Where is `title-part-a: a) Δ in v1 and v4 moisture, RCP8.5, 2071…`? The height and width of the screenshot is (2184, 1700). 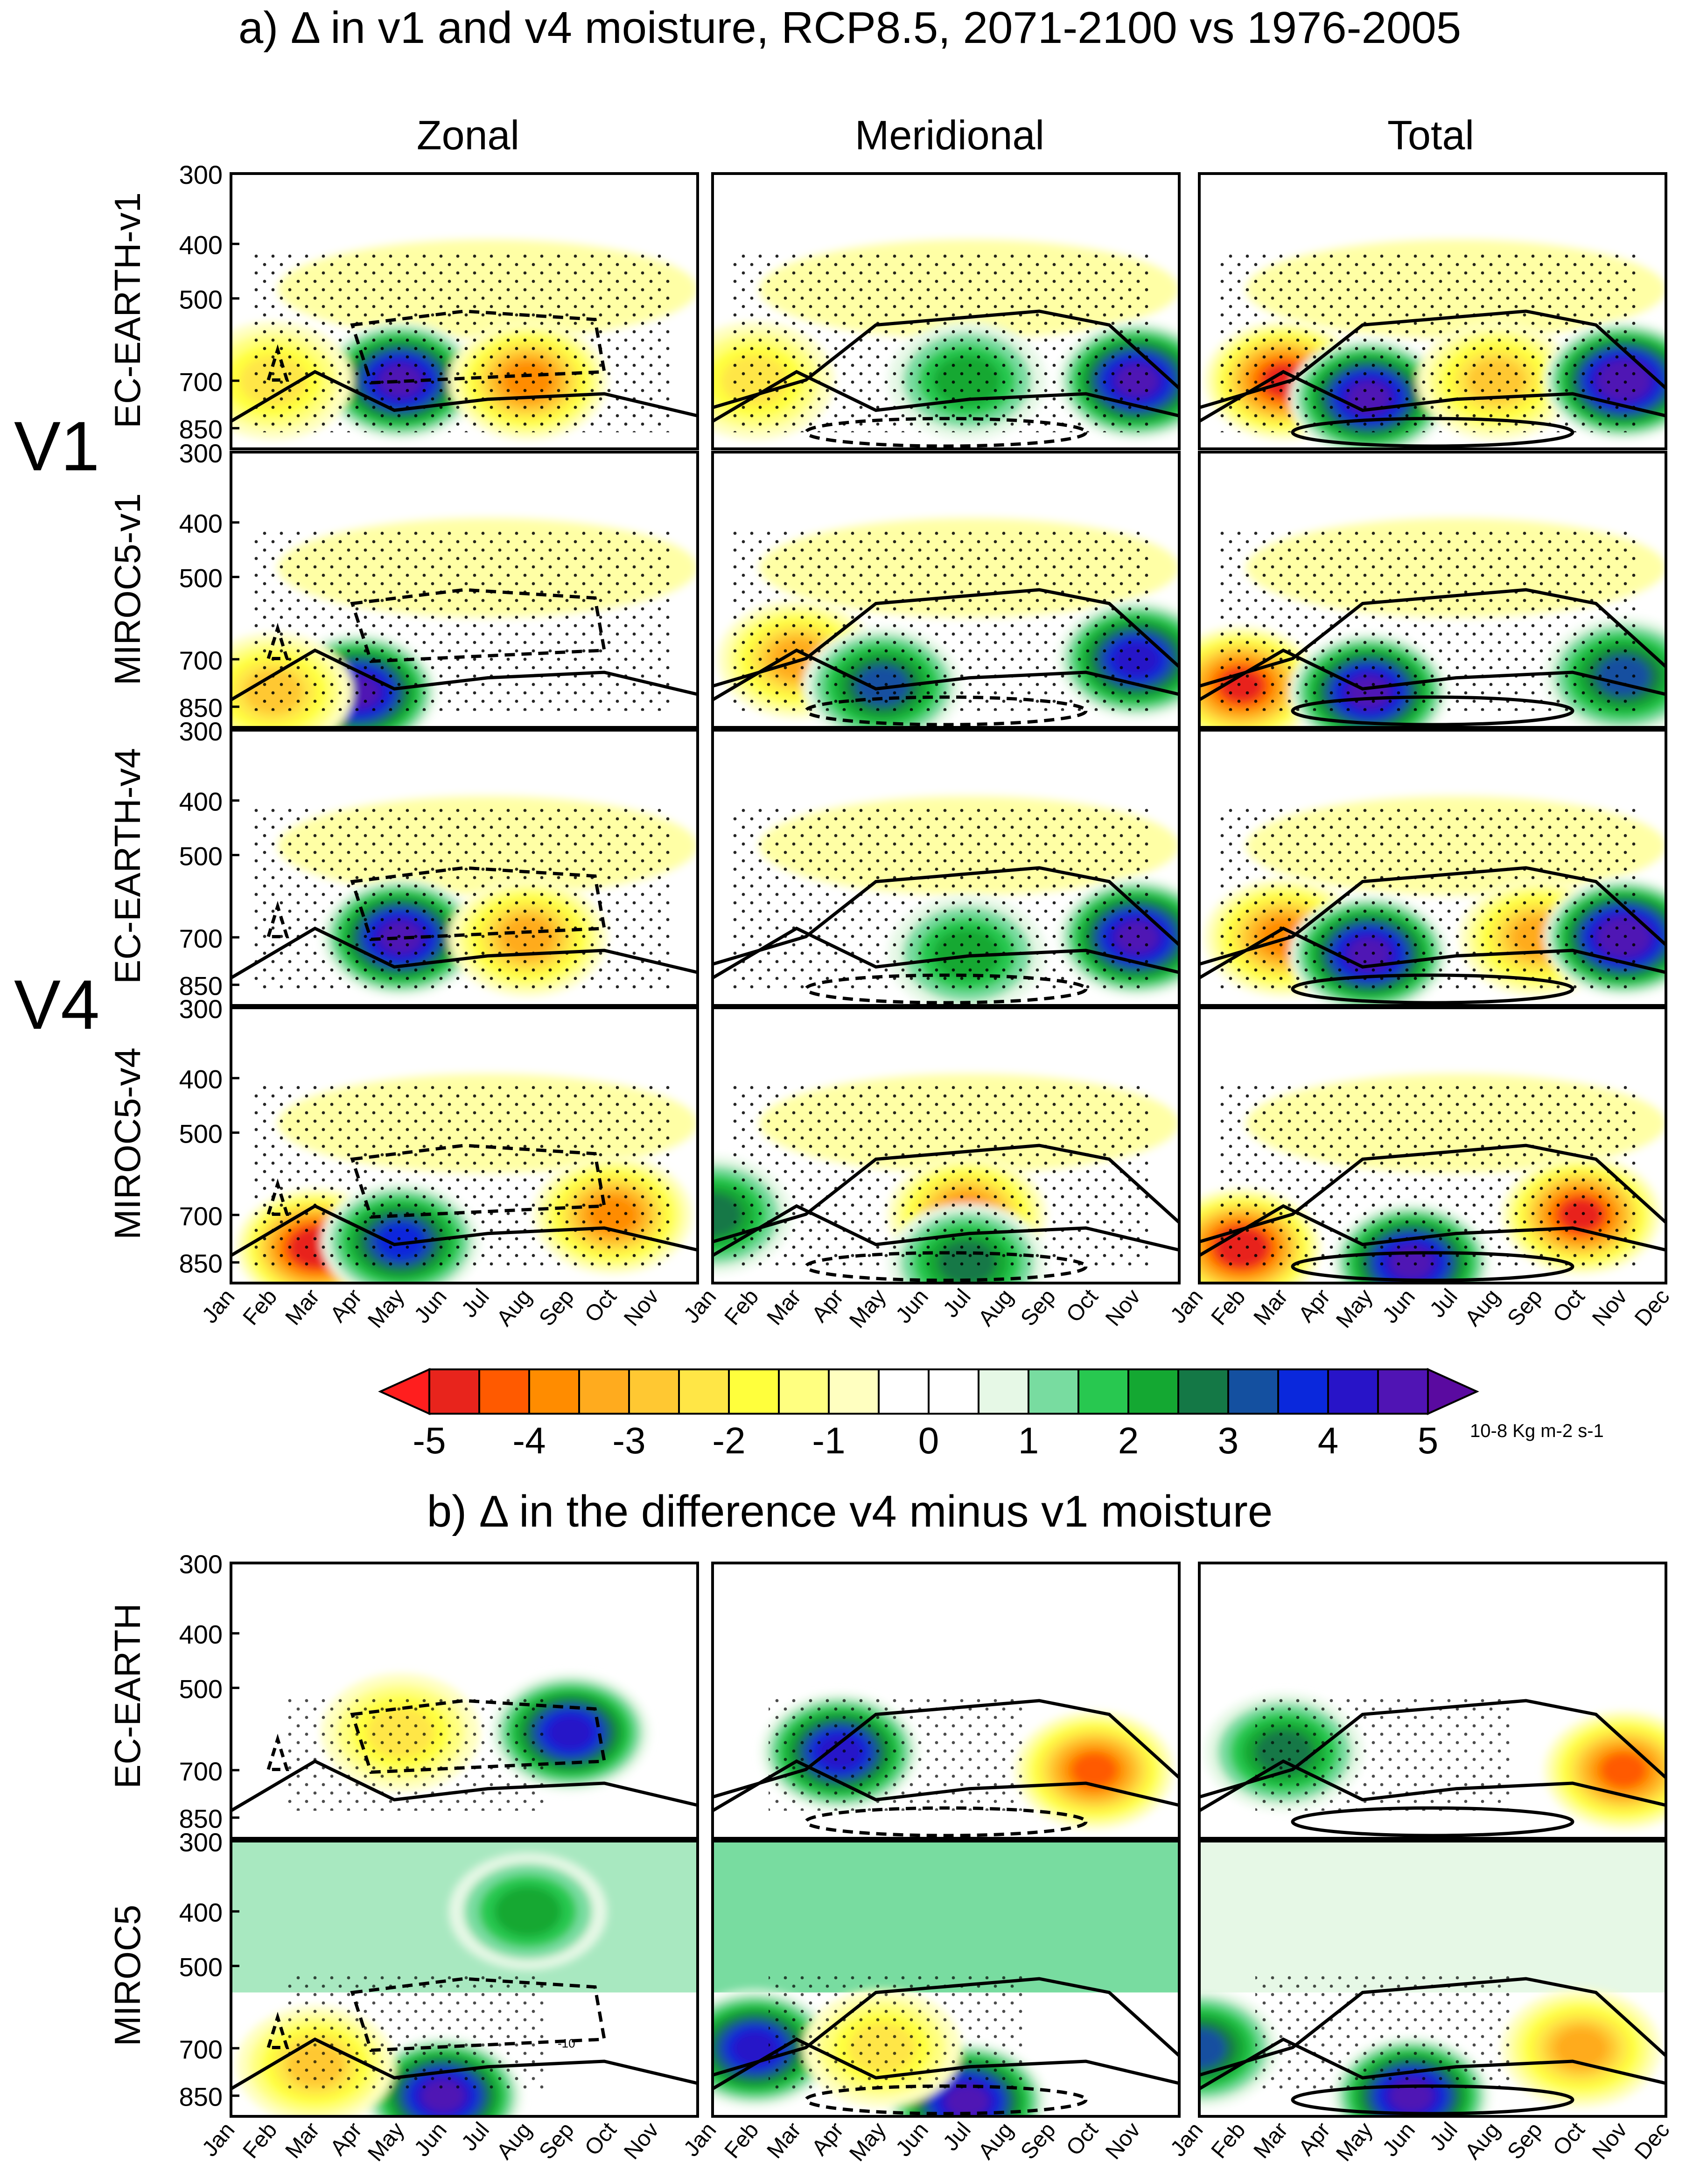
title-part-a: a) Δ in v1 and v4 moisture, RCP8.5, 2071… is located at coordinates (850, 28).